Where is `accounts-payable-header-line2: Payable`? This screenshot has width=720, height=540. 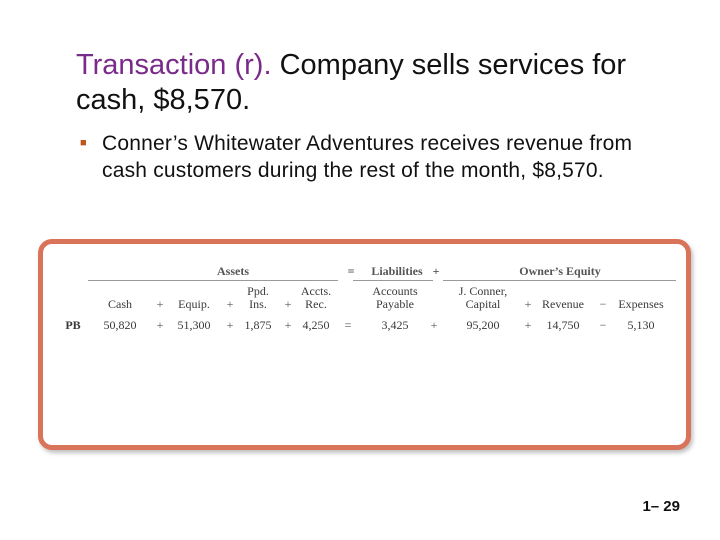
accounts-payable-header-line2: Payable is located at coordinates (395, 304).